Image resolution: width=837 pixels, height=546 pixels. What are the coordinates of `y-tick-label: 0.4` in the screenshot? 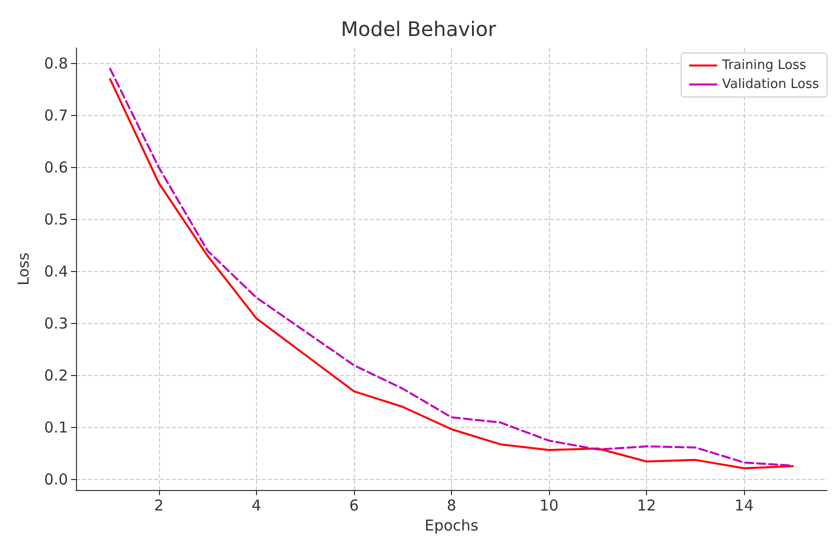 It's located at (56, 271).